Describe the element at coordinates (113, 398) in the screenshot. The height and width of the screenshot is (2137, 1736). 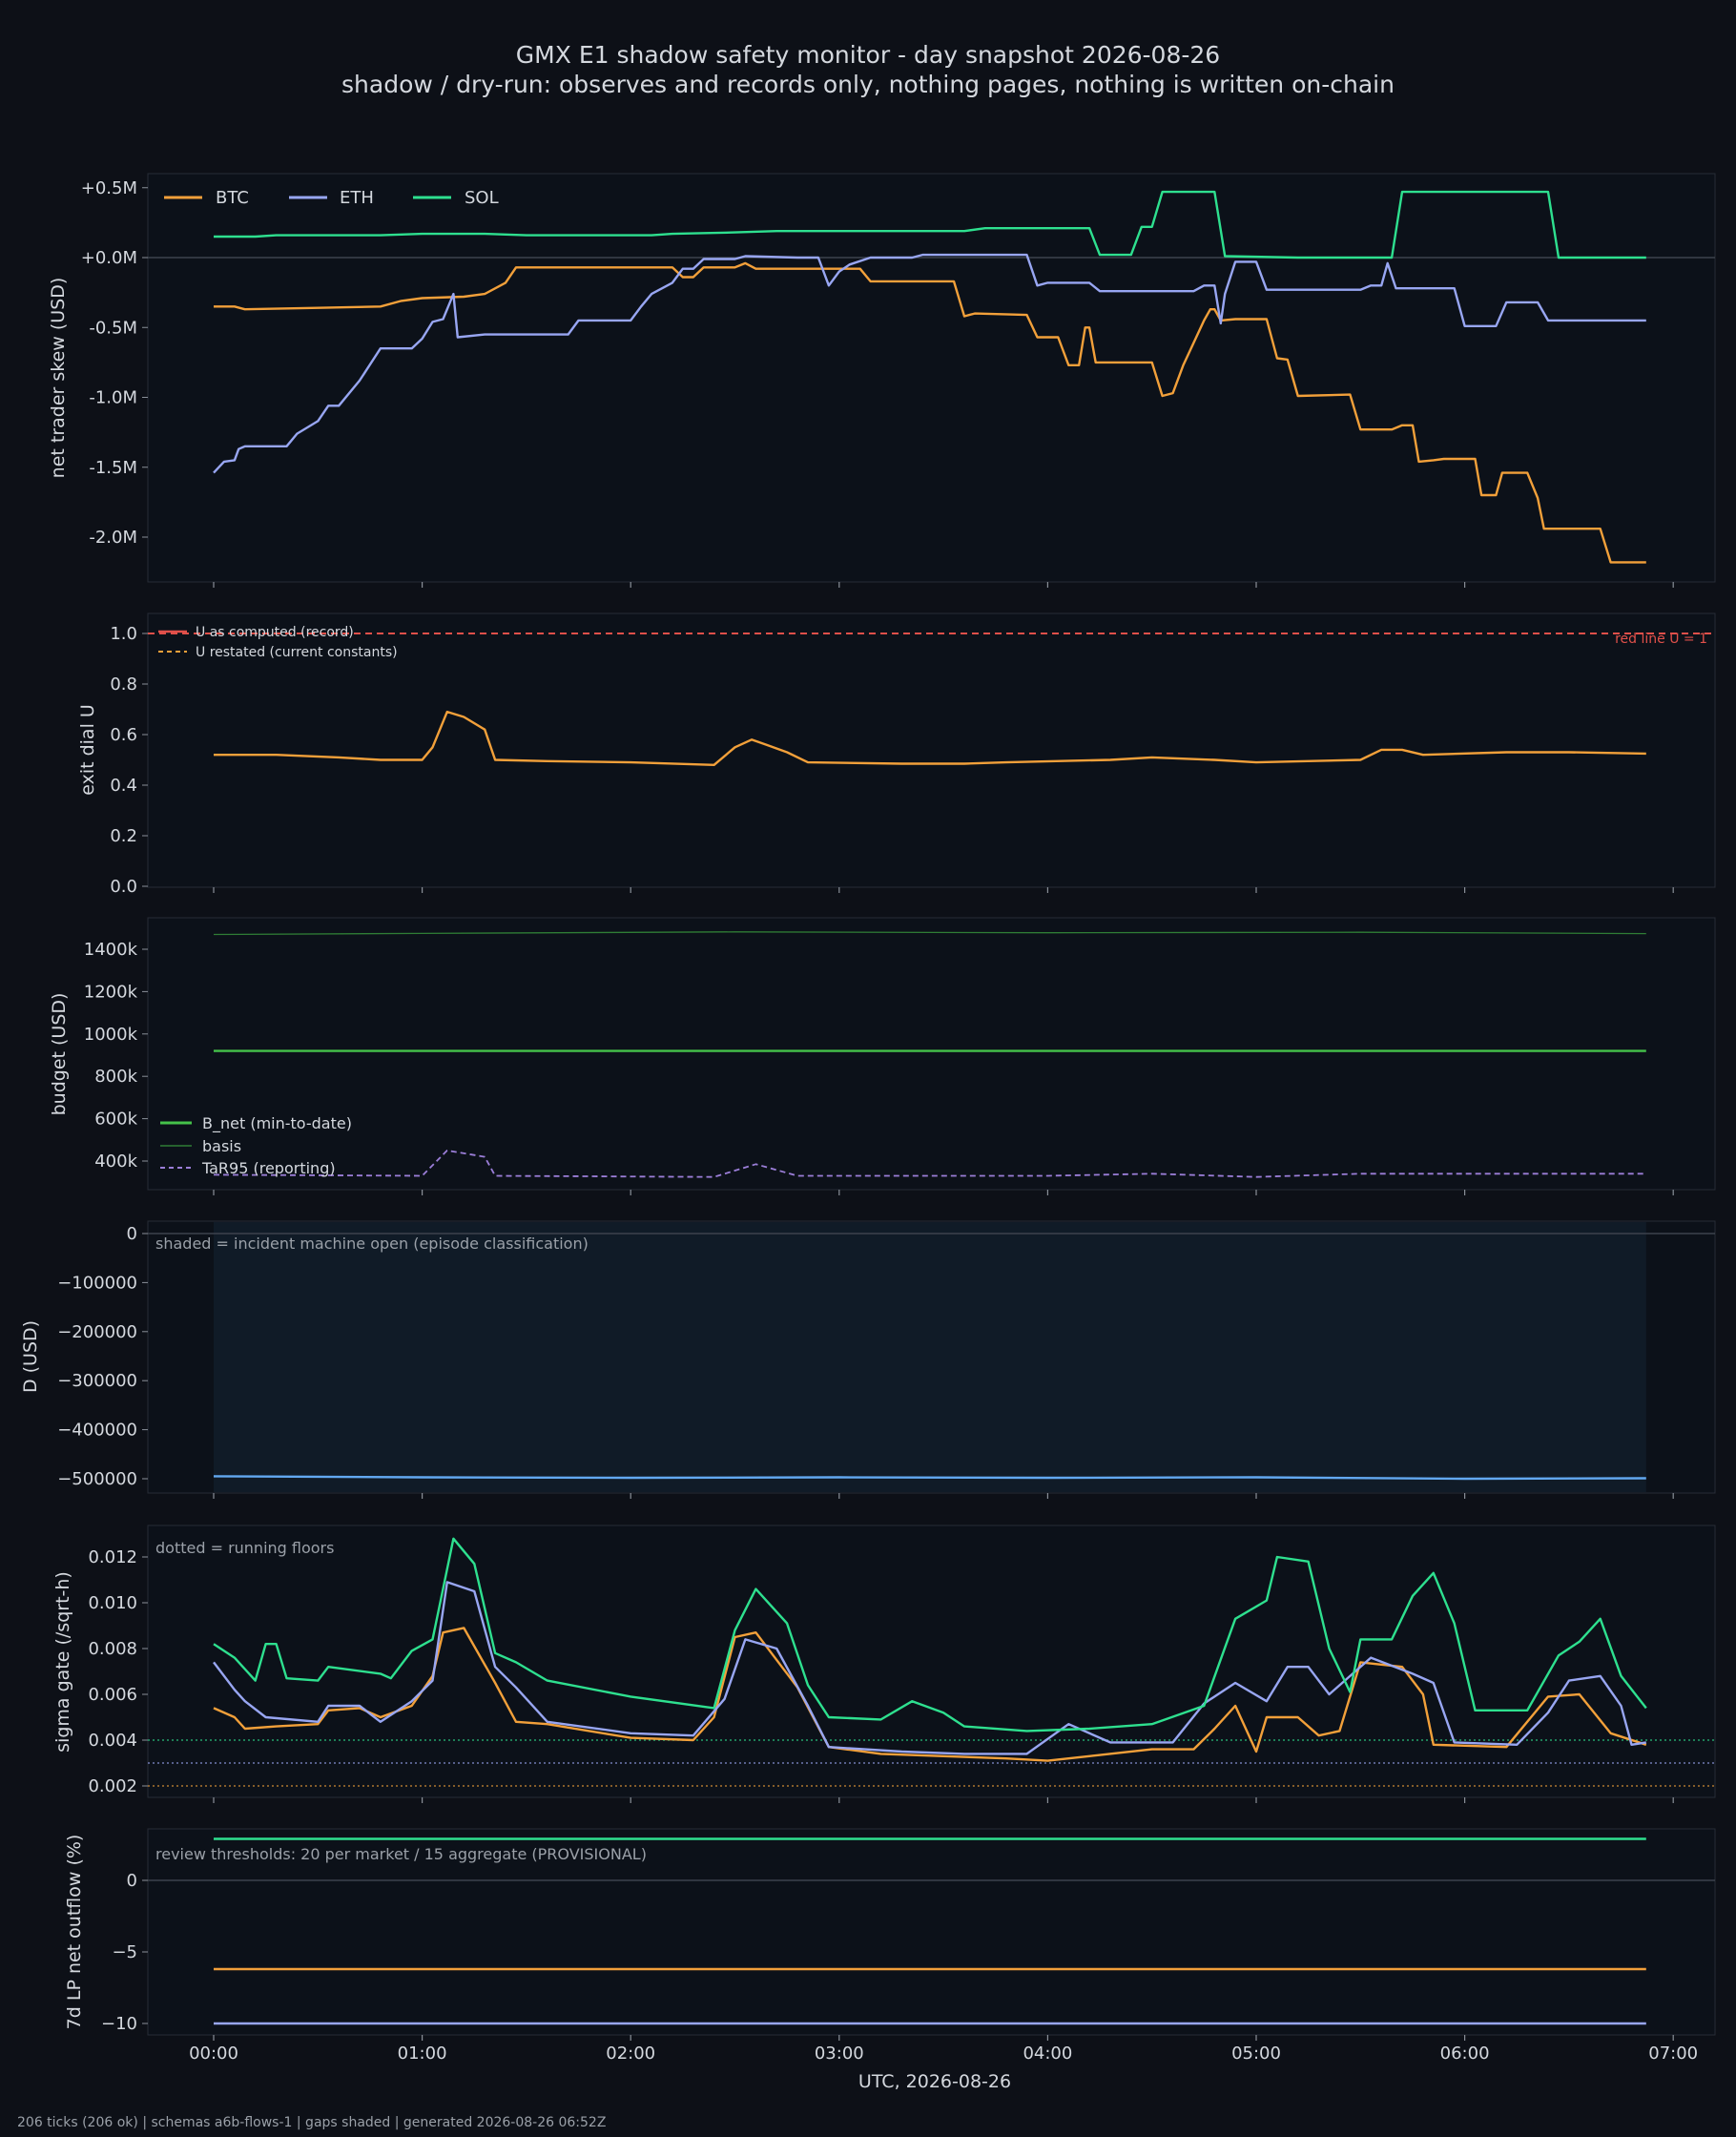
I see `ytick-label: -1.0M` at that location.